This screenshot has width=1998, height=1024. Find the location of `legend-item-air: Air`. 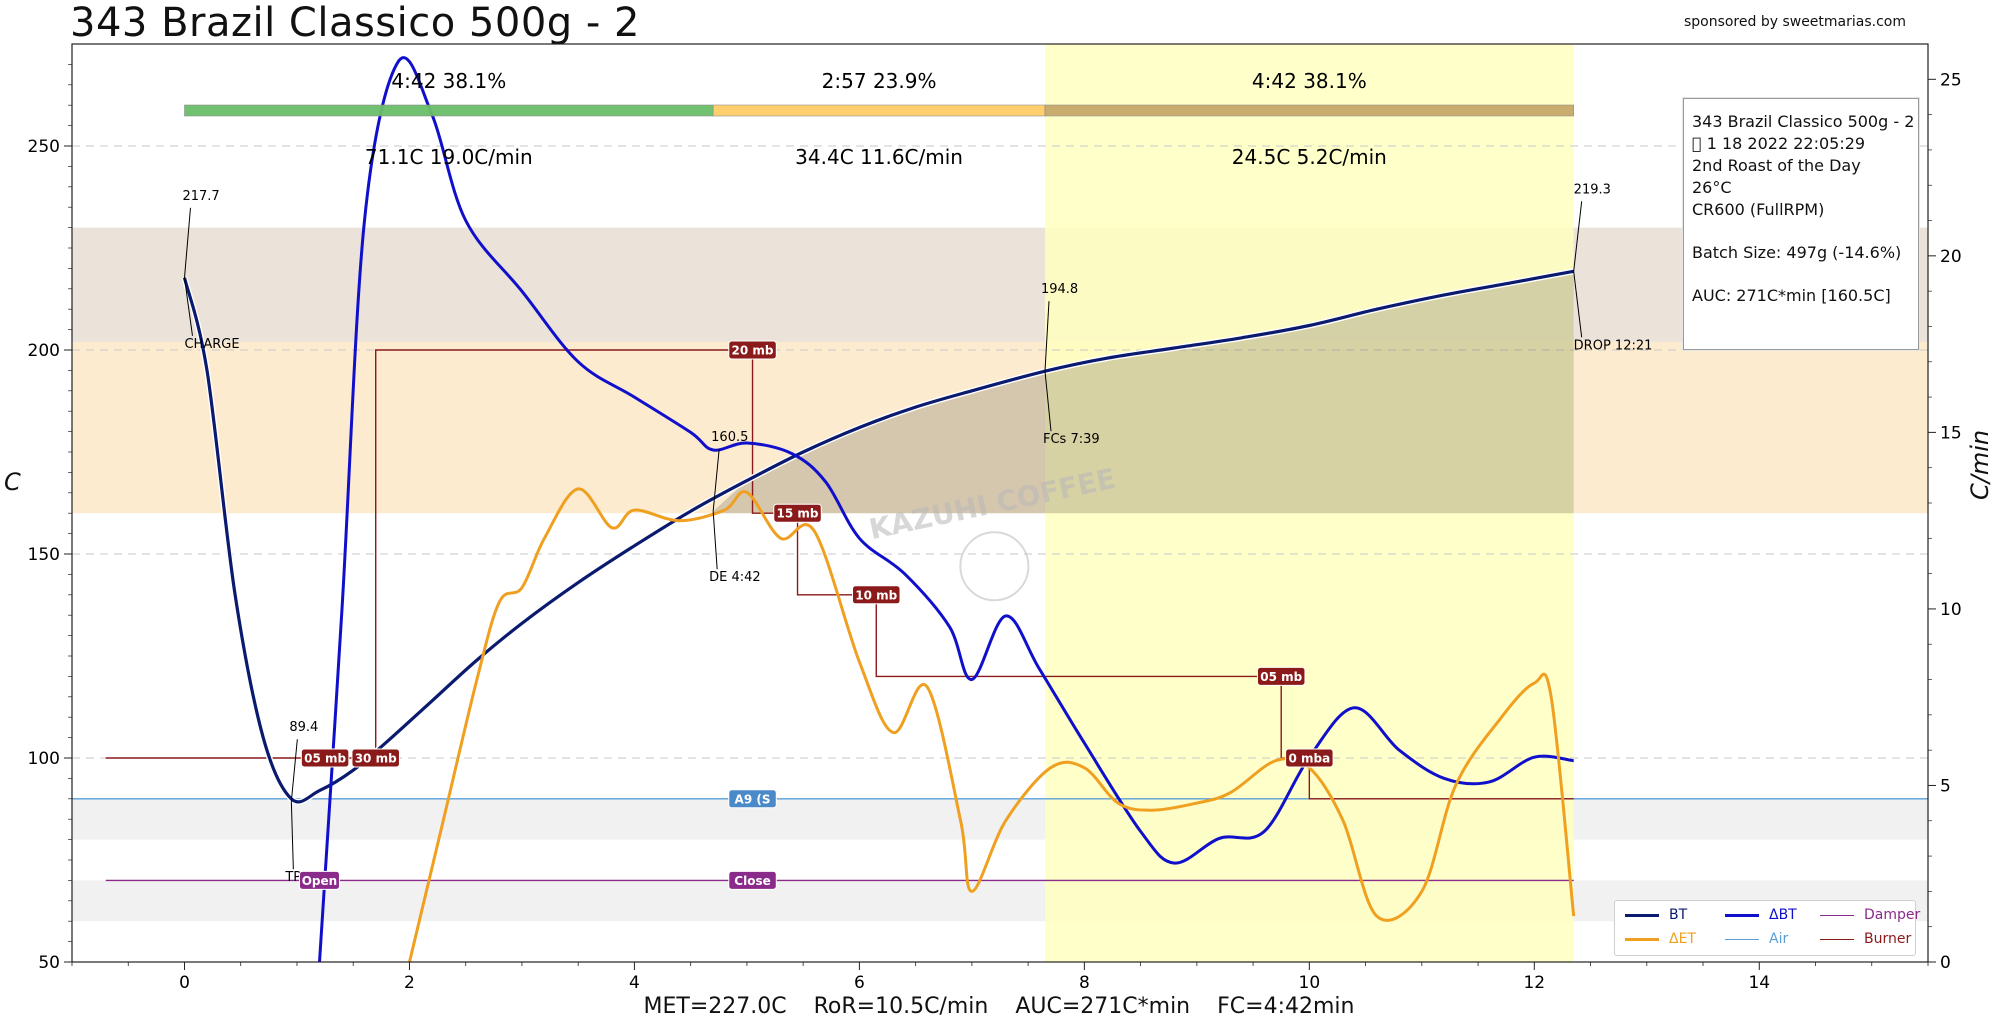

legend-item-air: Air is located at coordinates (1756, 939).